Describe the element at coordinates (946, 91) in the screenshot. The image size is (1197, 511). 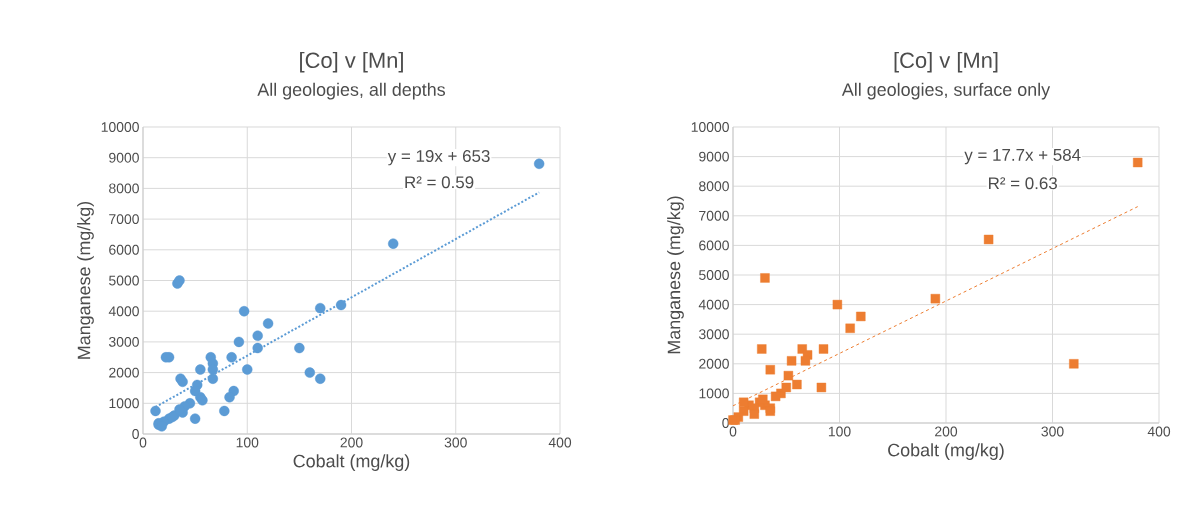
I see `chart-subtitle: All geologies, surface only` at that location.